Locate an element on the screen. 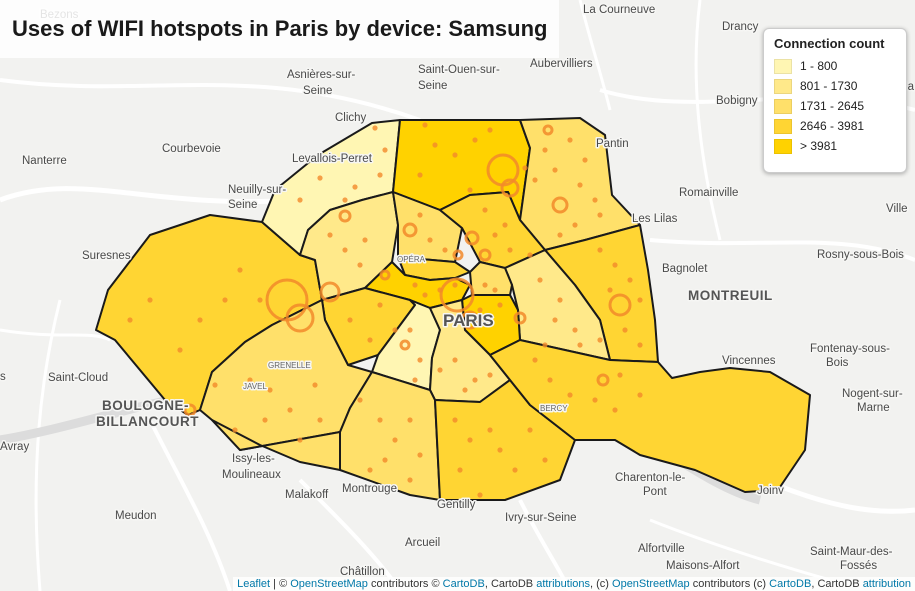  attributions-link: attributions is located at coordinates (563, 584).